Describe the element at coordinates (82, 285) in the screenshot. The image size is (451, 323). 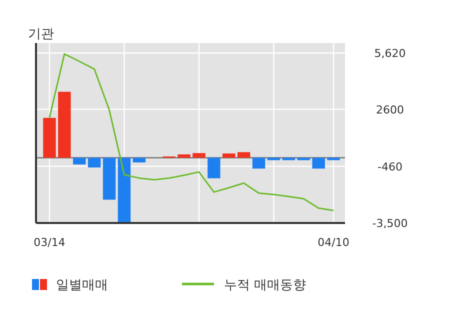
I see `legend-label: 일별매매` at that location.